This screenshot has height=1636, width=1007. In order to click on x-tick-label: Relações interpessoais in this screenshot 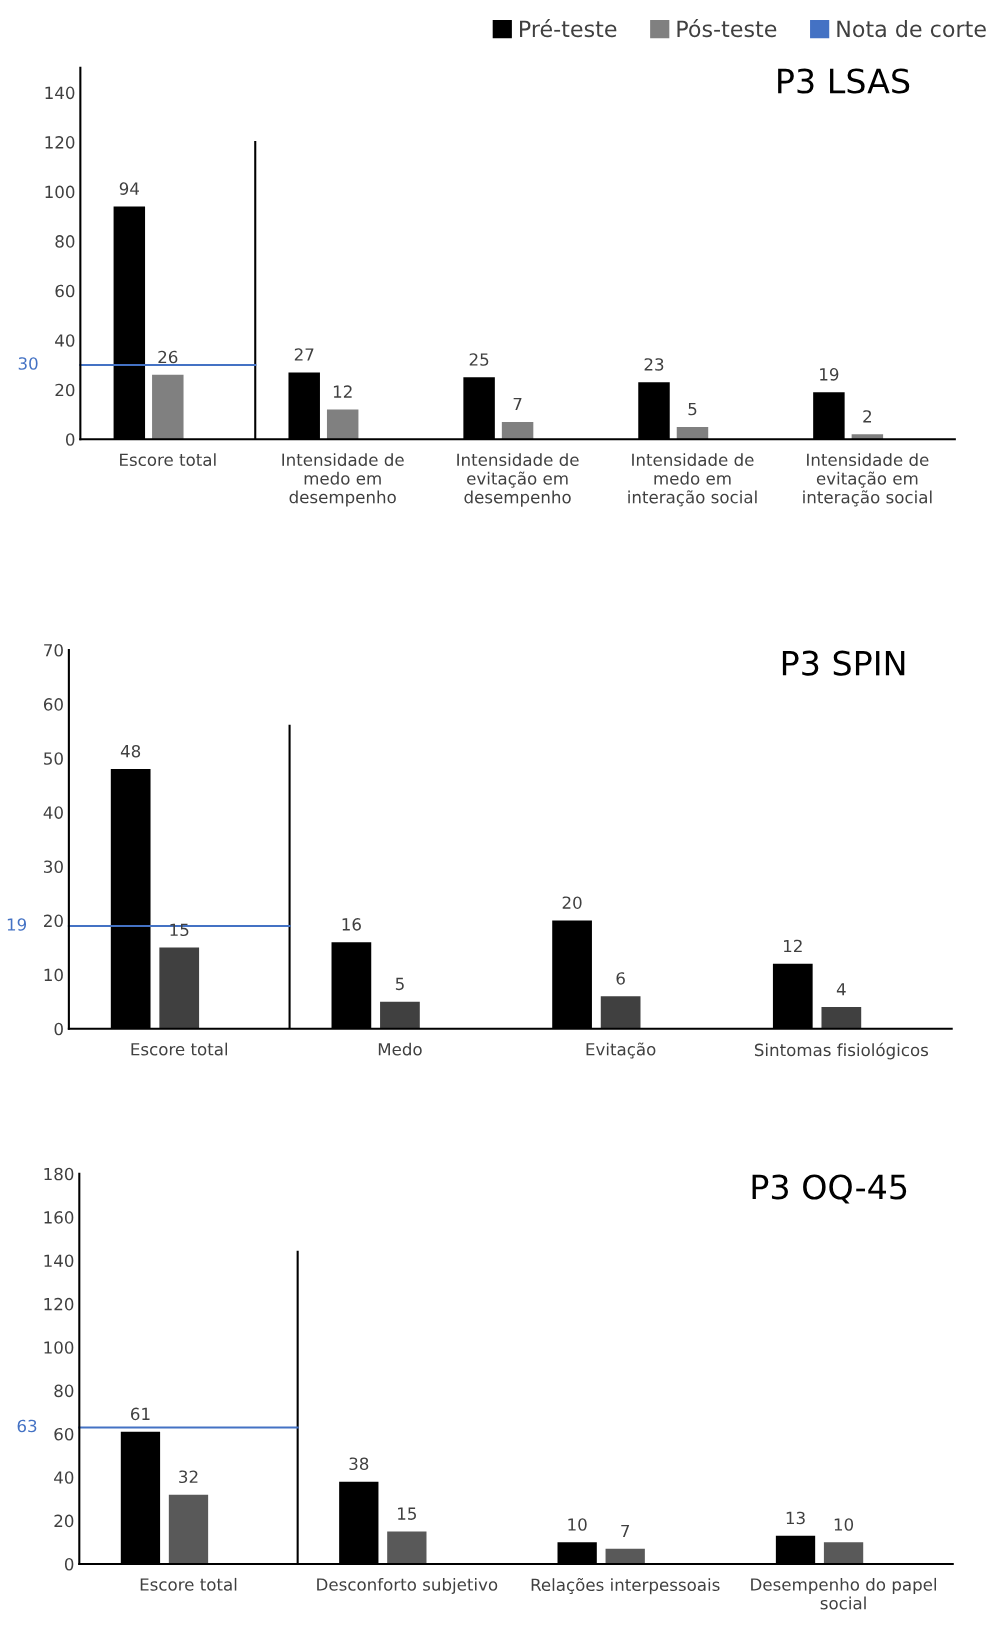, I will do `click(625, 1586)`.